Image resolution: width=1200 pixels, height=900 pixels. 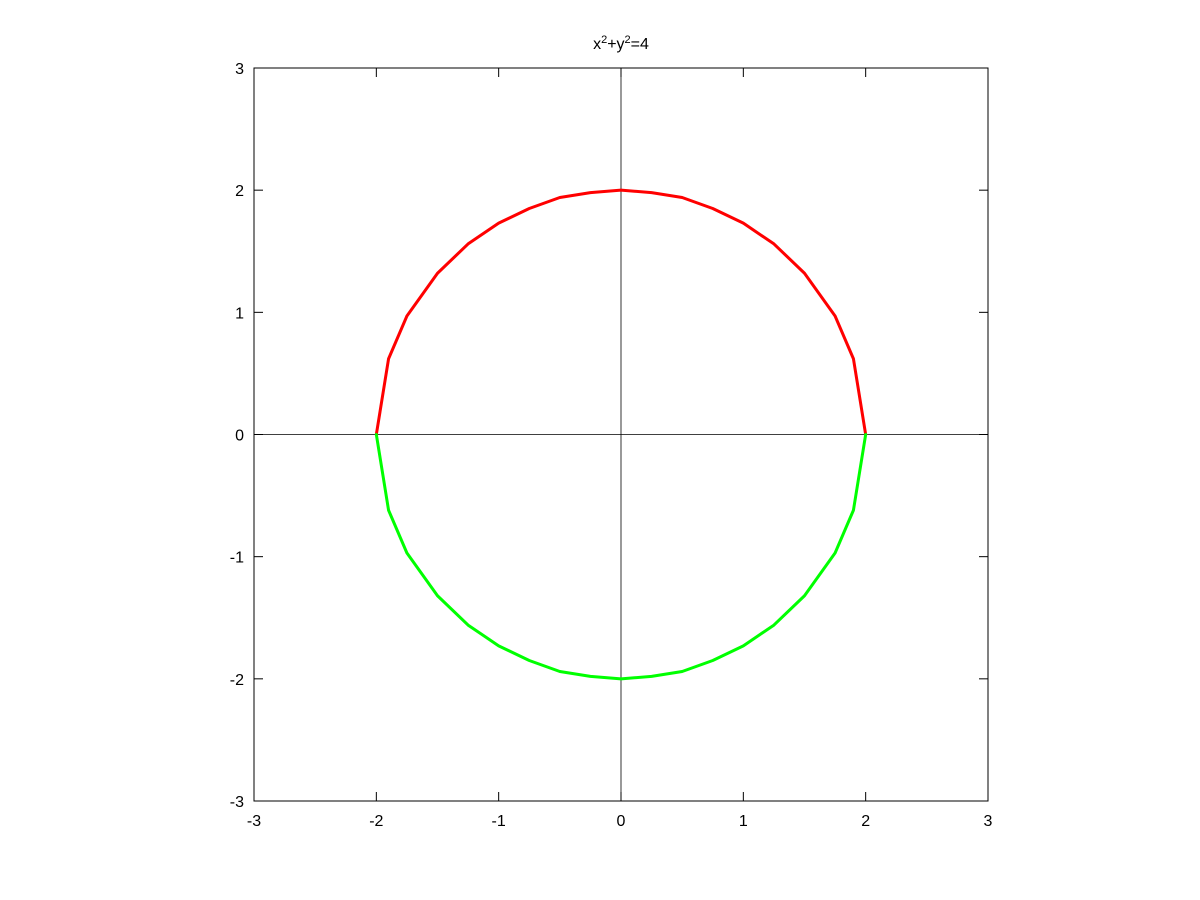 I want to click on y-tick-label: 3, so click(x=239, y=69).